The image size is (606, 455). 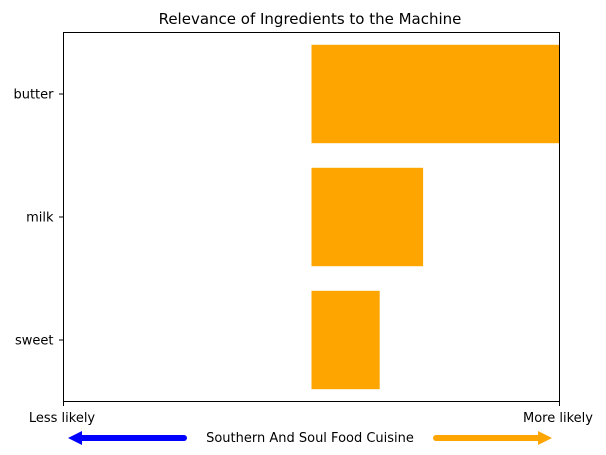 What do you see at coordinates (62, 418) in the screenshot?
I see `less-likely-label: Less likely` at bounding box center [62, 418].